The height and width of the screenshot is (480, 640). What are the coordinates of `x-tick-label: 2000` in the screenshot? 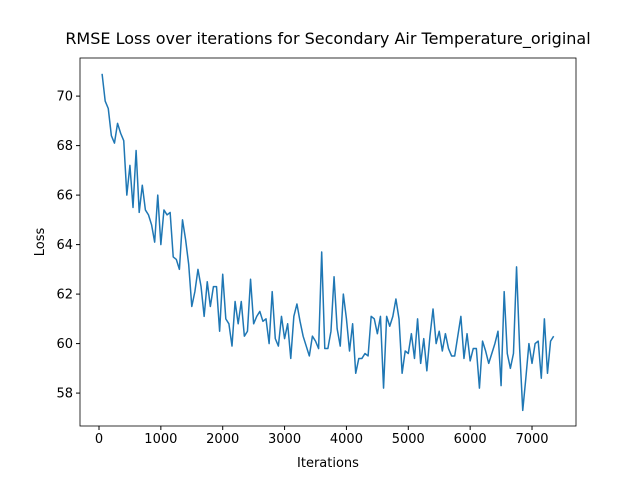 It's located at (222, 439).